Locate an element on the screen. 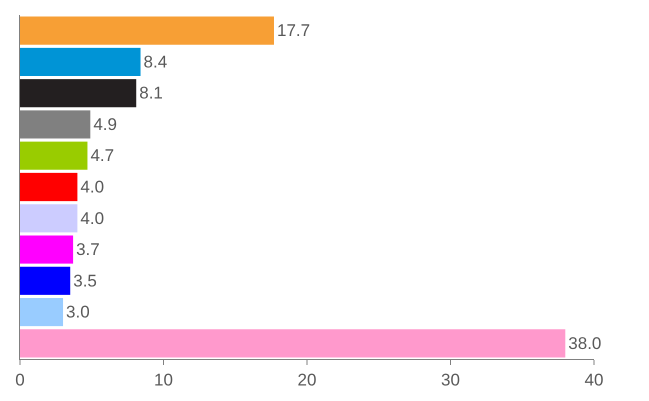 The width and height of the screenshot is (649, 401). data-label: 4.7 is located at coordinates (102, 156).